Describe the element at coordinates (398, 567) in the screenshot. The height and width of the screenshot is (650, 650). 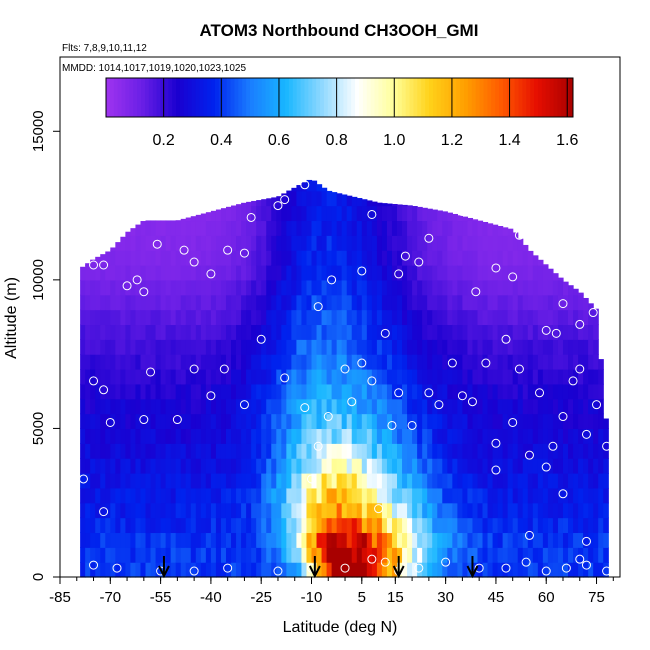
I see `arrow-marker` at that location.